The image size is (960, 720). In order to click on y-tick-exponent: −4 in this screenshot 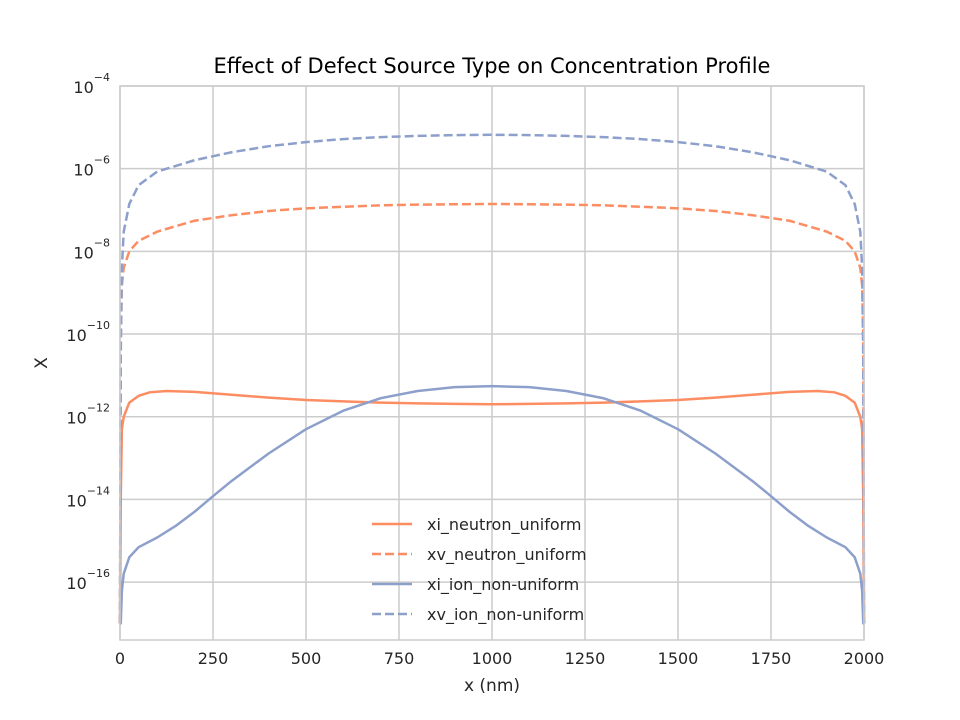, I will do `click(102, 77)`.